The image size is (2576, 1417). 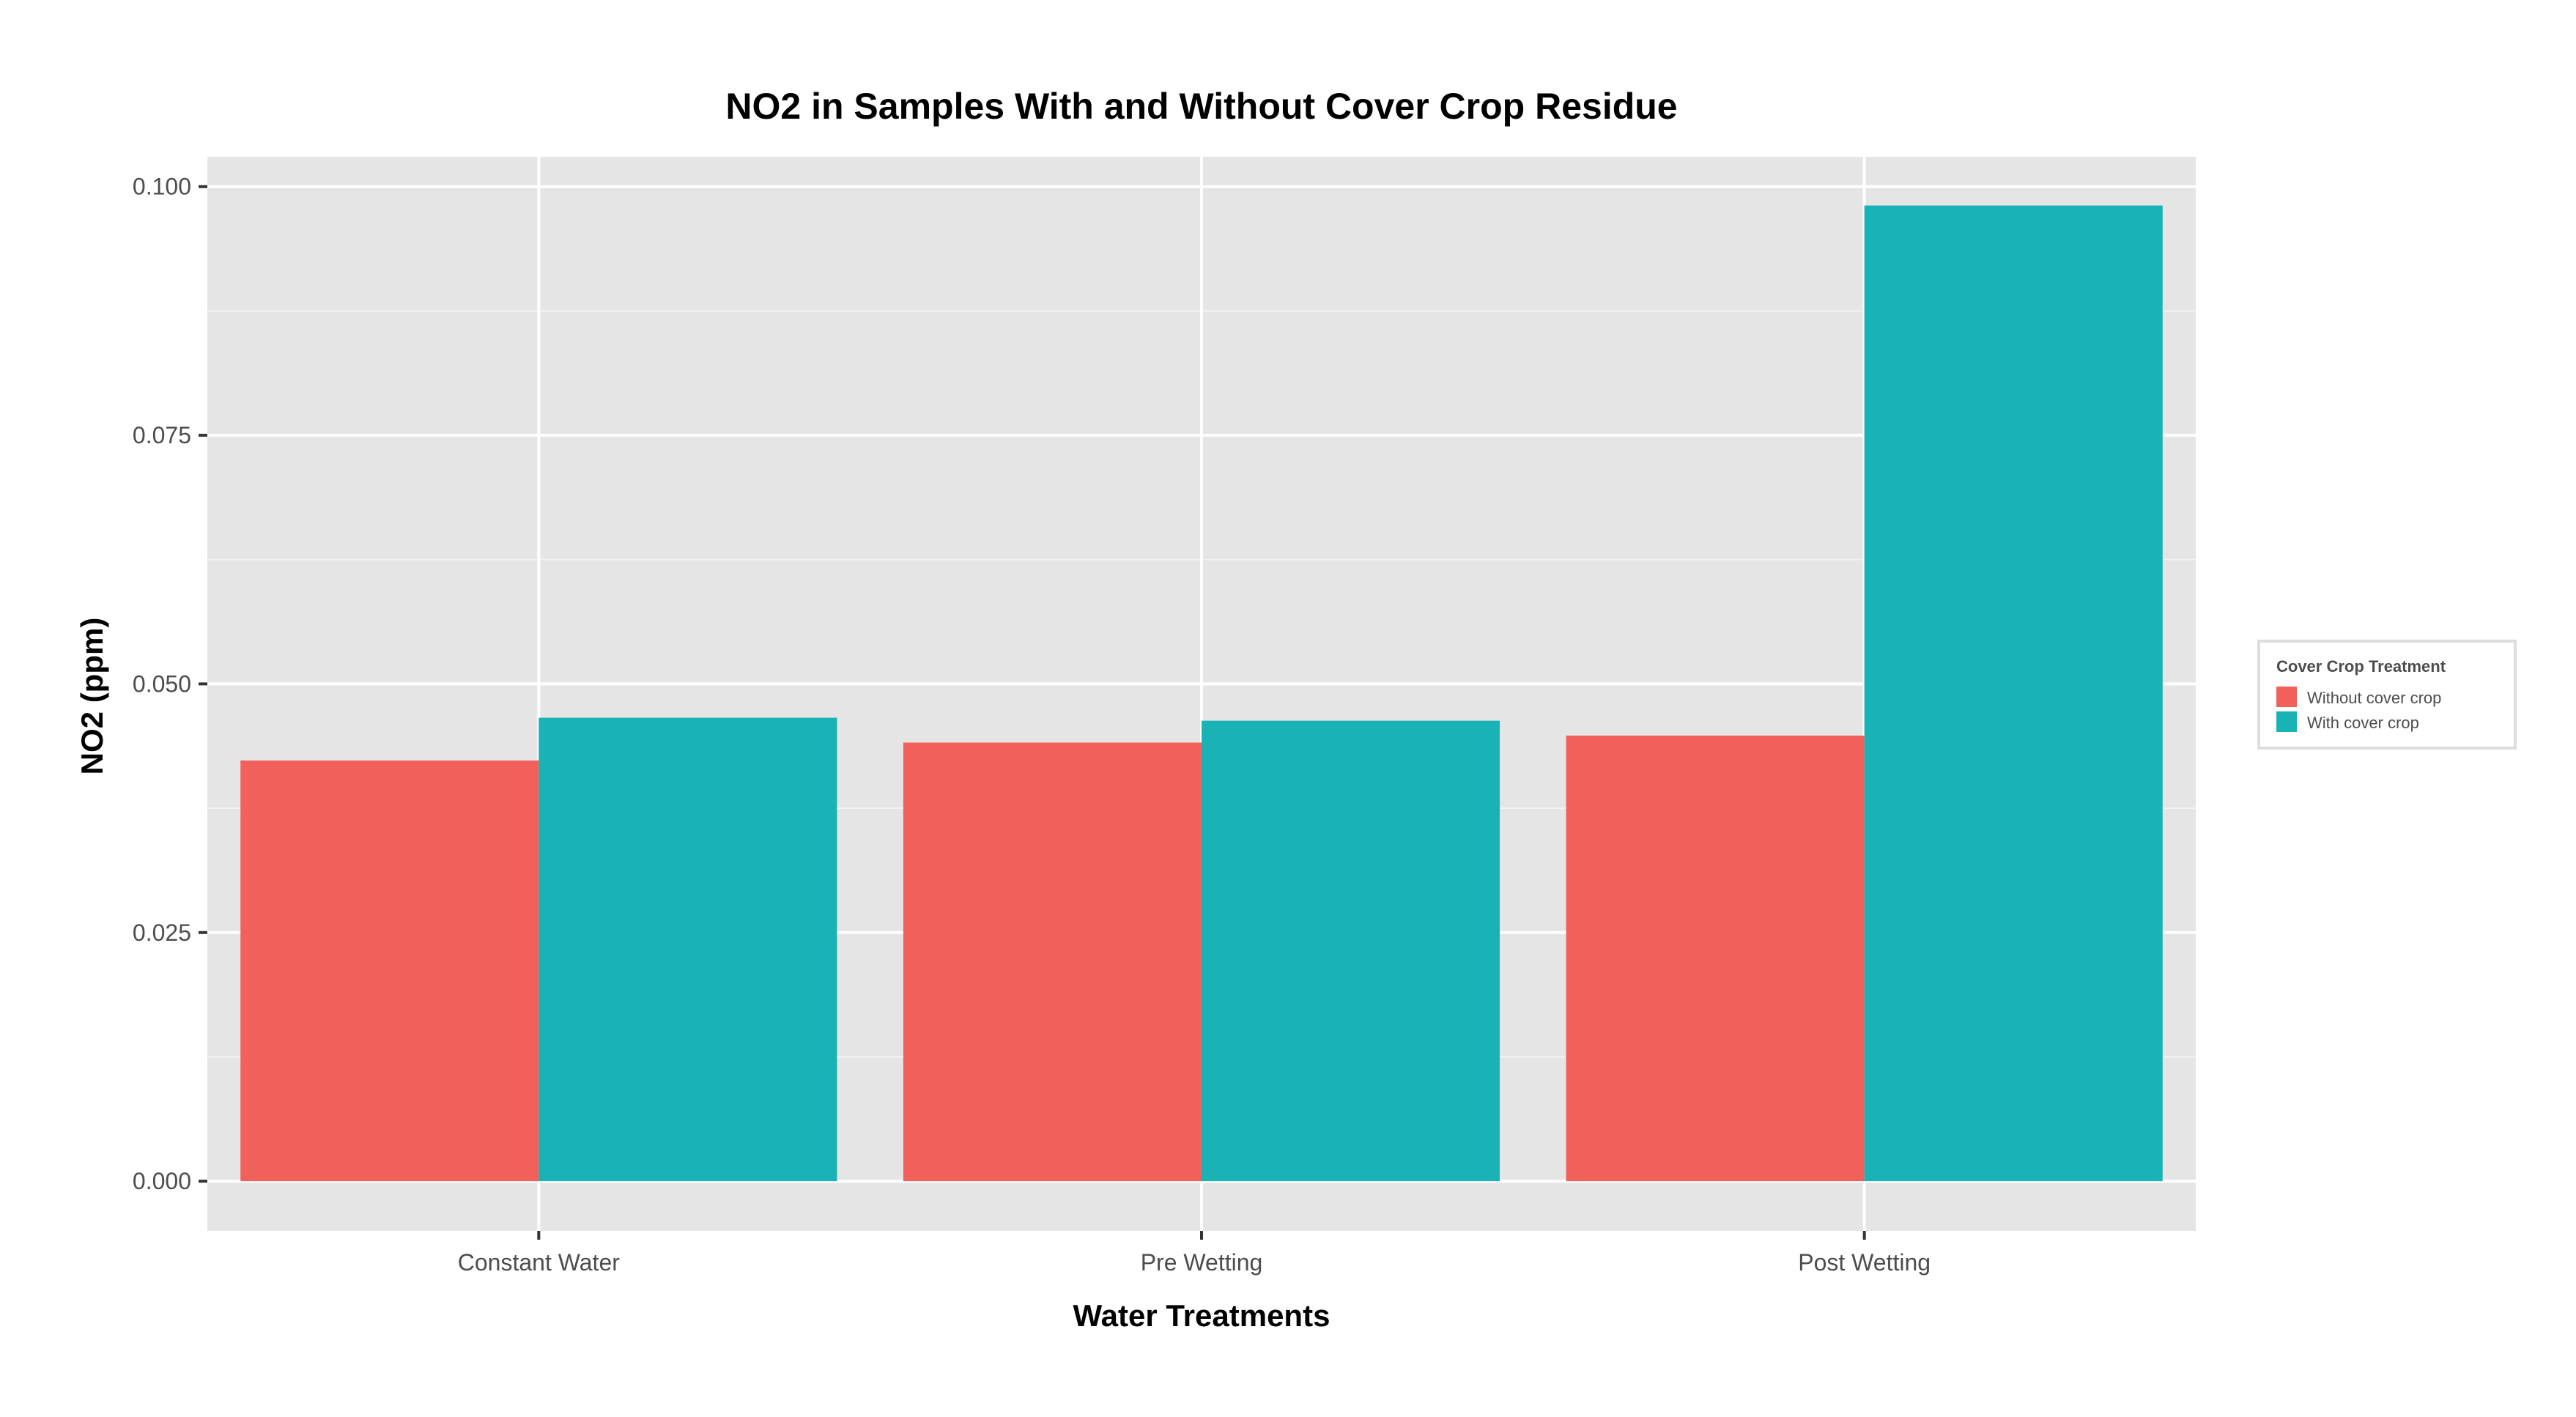 I want to click on x-tick-label: Pre Wetting, so click(x=1202, y=1262).